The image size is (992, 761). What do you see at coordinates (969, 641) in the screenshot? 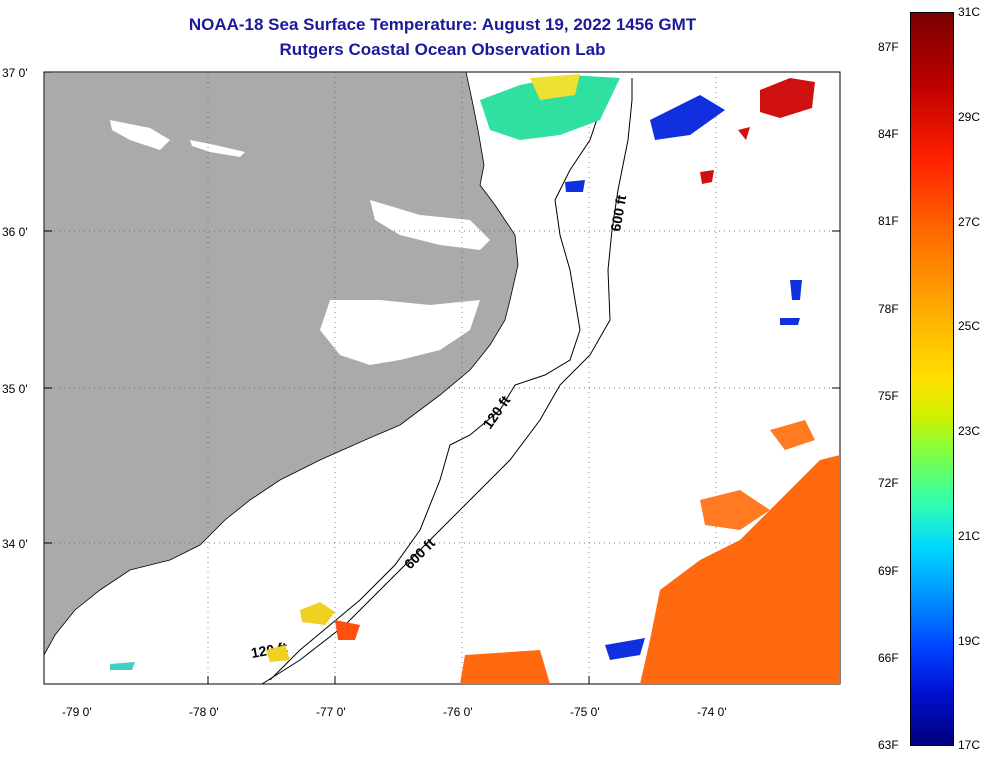
I see `colorbar-label-19c: 19C` at bounding box center [969, 641].